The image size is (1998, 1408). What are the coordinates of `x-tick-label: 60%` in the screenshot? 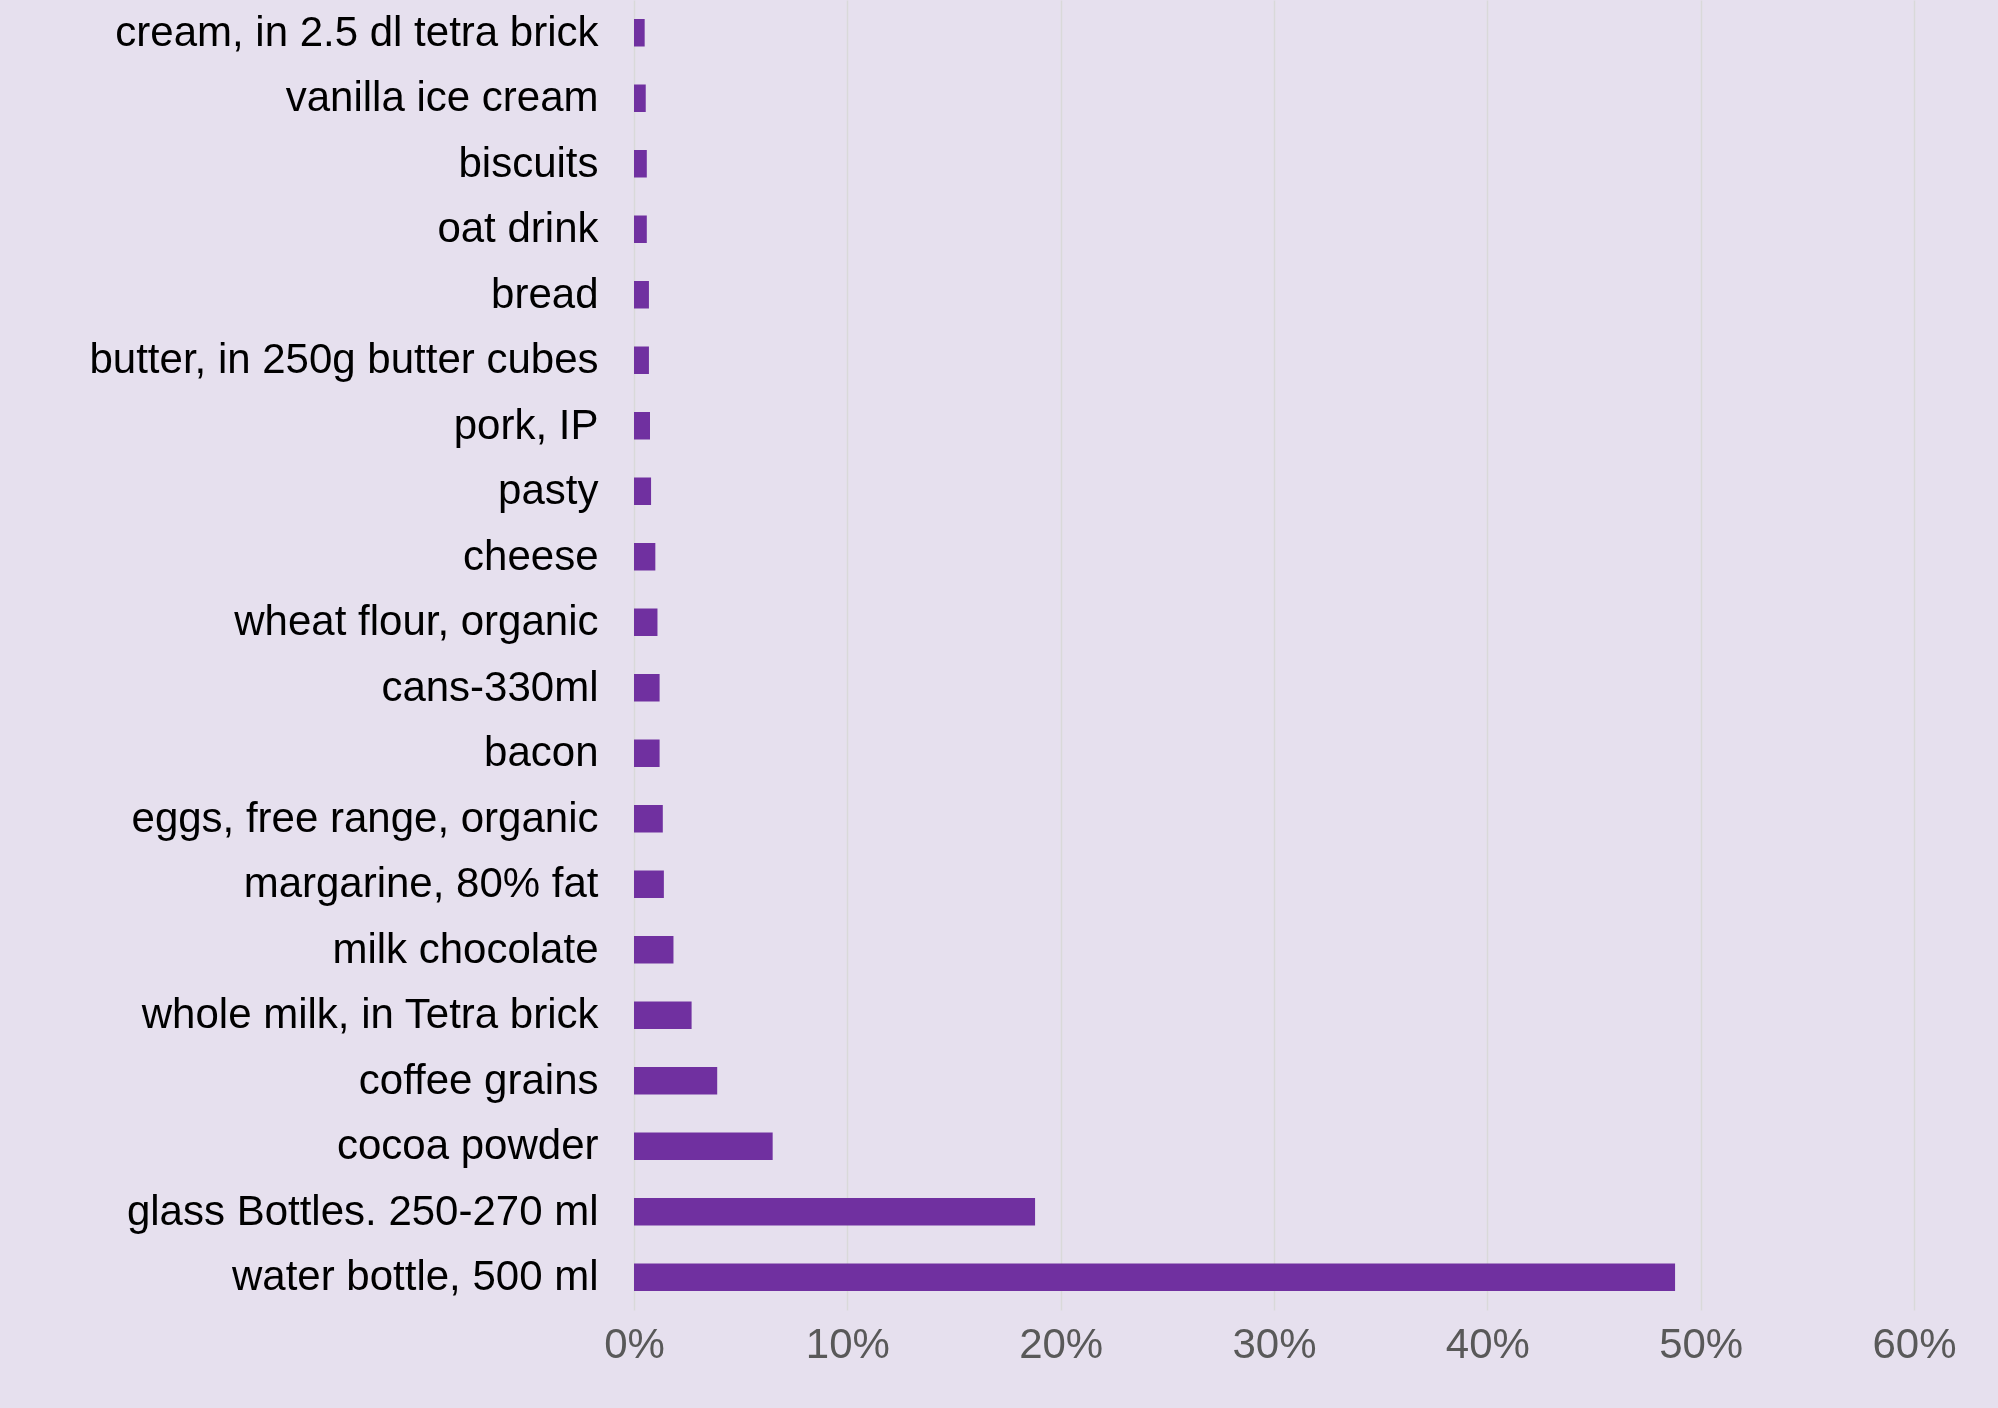 It's located at (1914, 1343).